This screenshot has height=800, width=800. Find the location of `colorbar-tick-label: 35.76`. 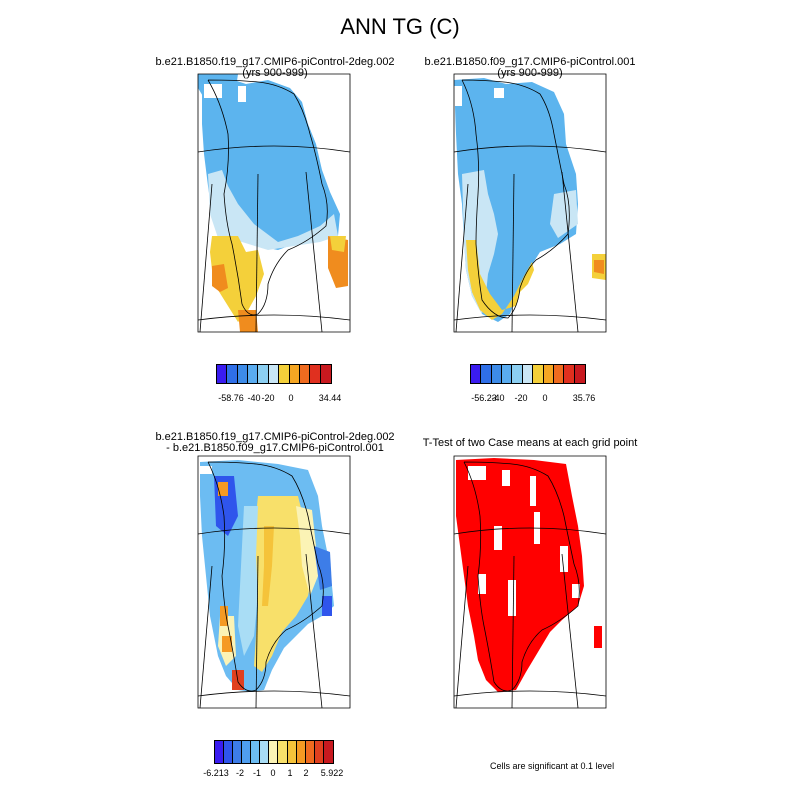

colorbar-tick-label: 35.76 is located at coordinates (584, 398).